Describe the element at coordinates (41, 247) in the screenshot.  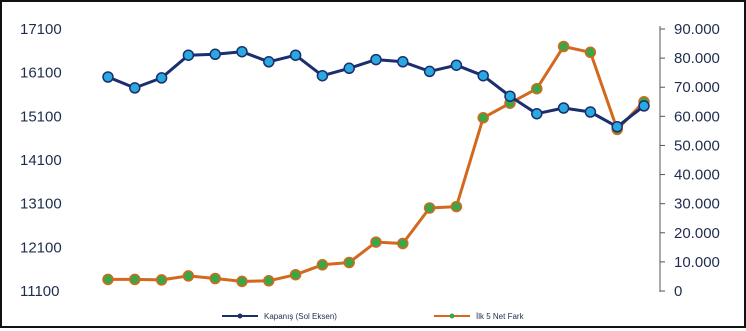
I see `left-tick-label: 12100` at that location.